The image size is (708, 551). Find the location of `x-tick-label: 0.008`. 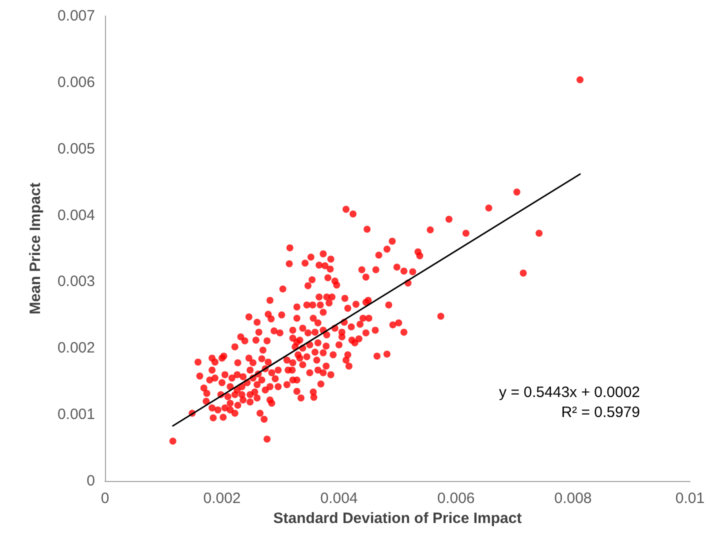

x-tick-label: 0.008 is located at coordinates (573, 498).